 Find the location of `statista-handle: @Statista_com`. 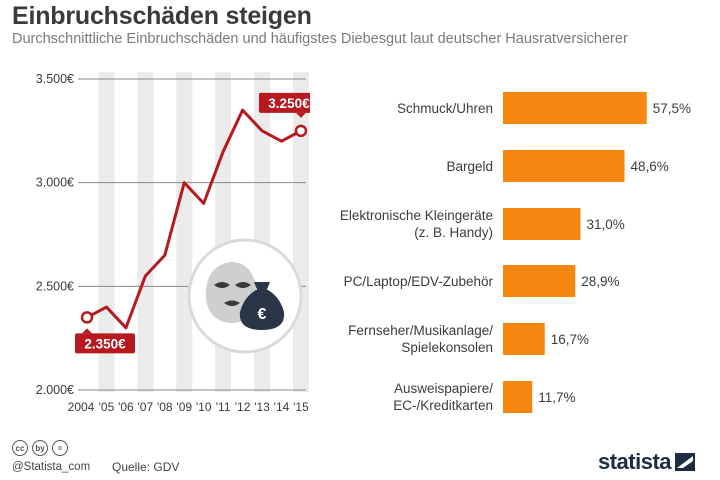

statista-handle: @Statista_com is located at coordinates (51, 467).